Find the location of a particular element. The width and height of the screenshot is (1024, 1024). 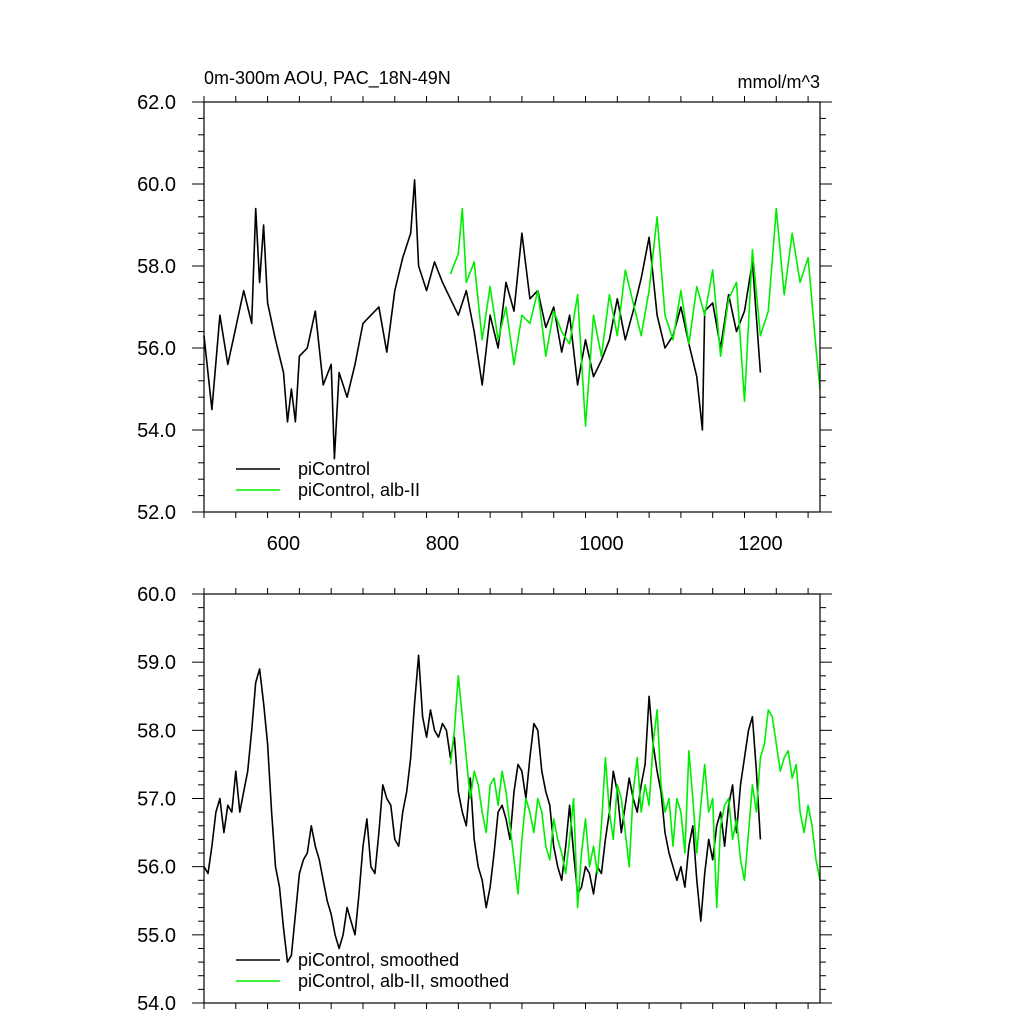

x-tick-label: 800 is located at coordinates (442, 544).